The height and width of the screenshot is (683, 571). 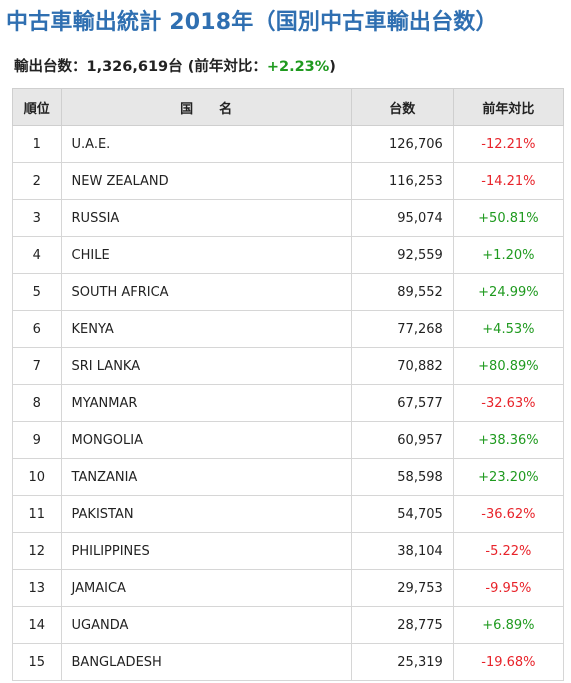 I want to click on rank-cell: 14, so click(x=37, y=625).